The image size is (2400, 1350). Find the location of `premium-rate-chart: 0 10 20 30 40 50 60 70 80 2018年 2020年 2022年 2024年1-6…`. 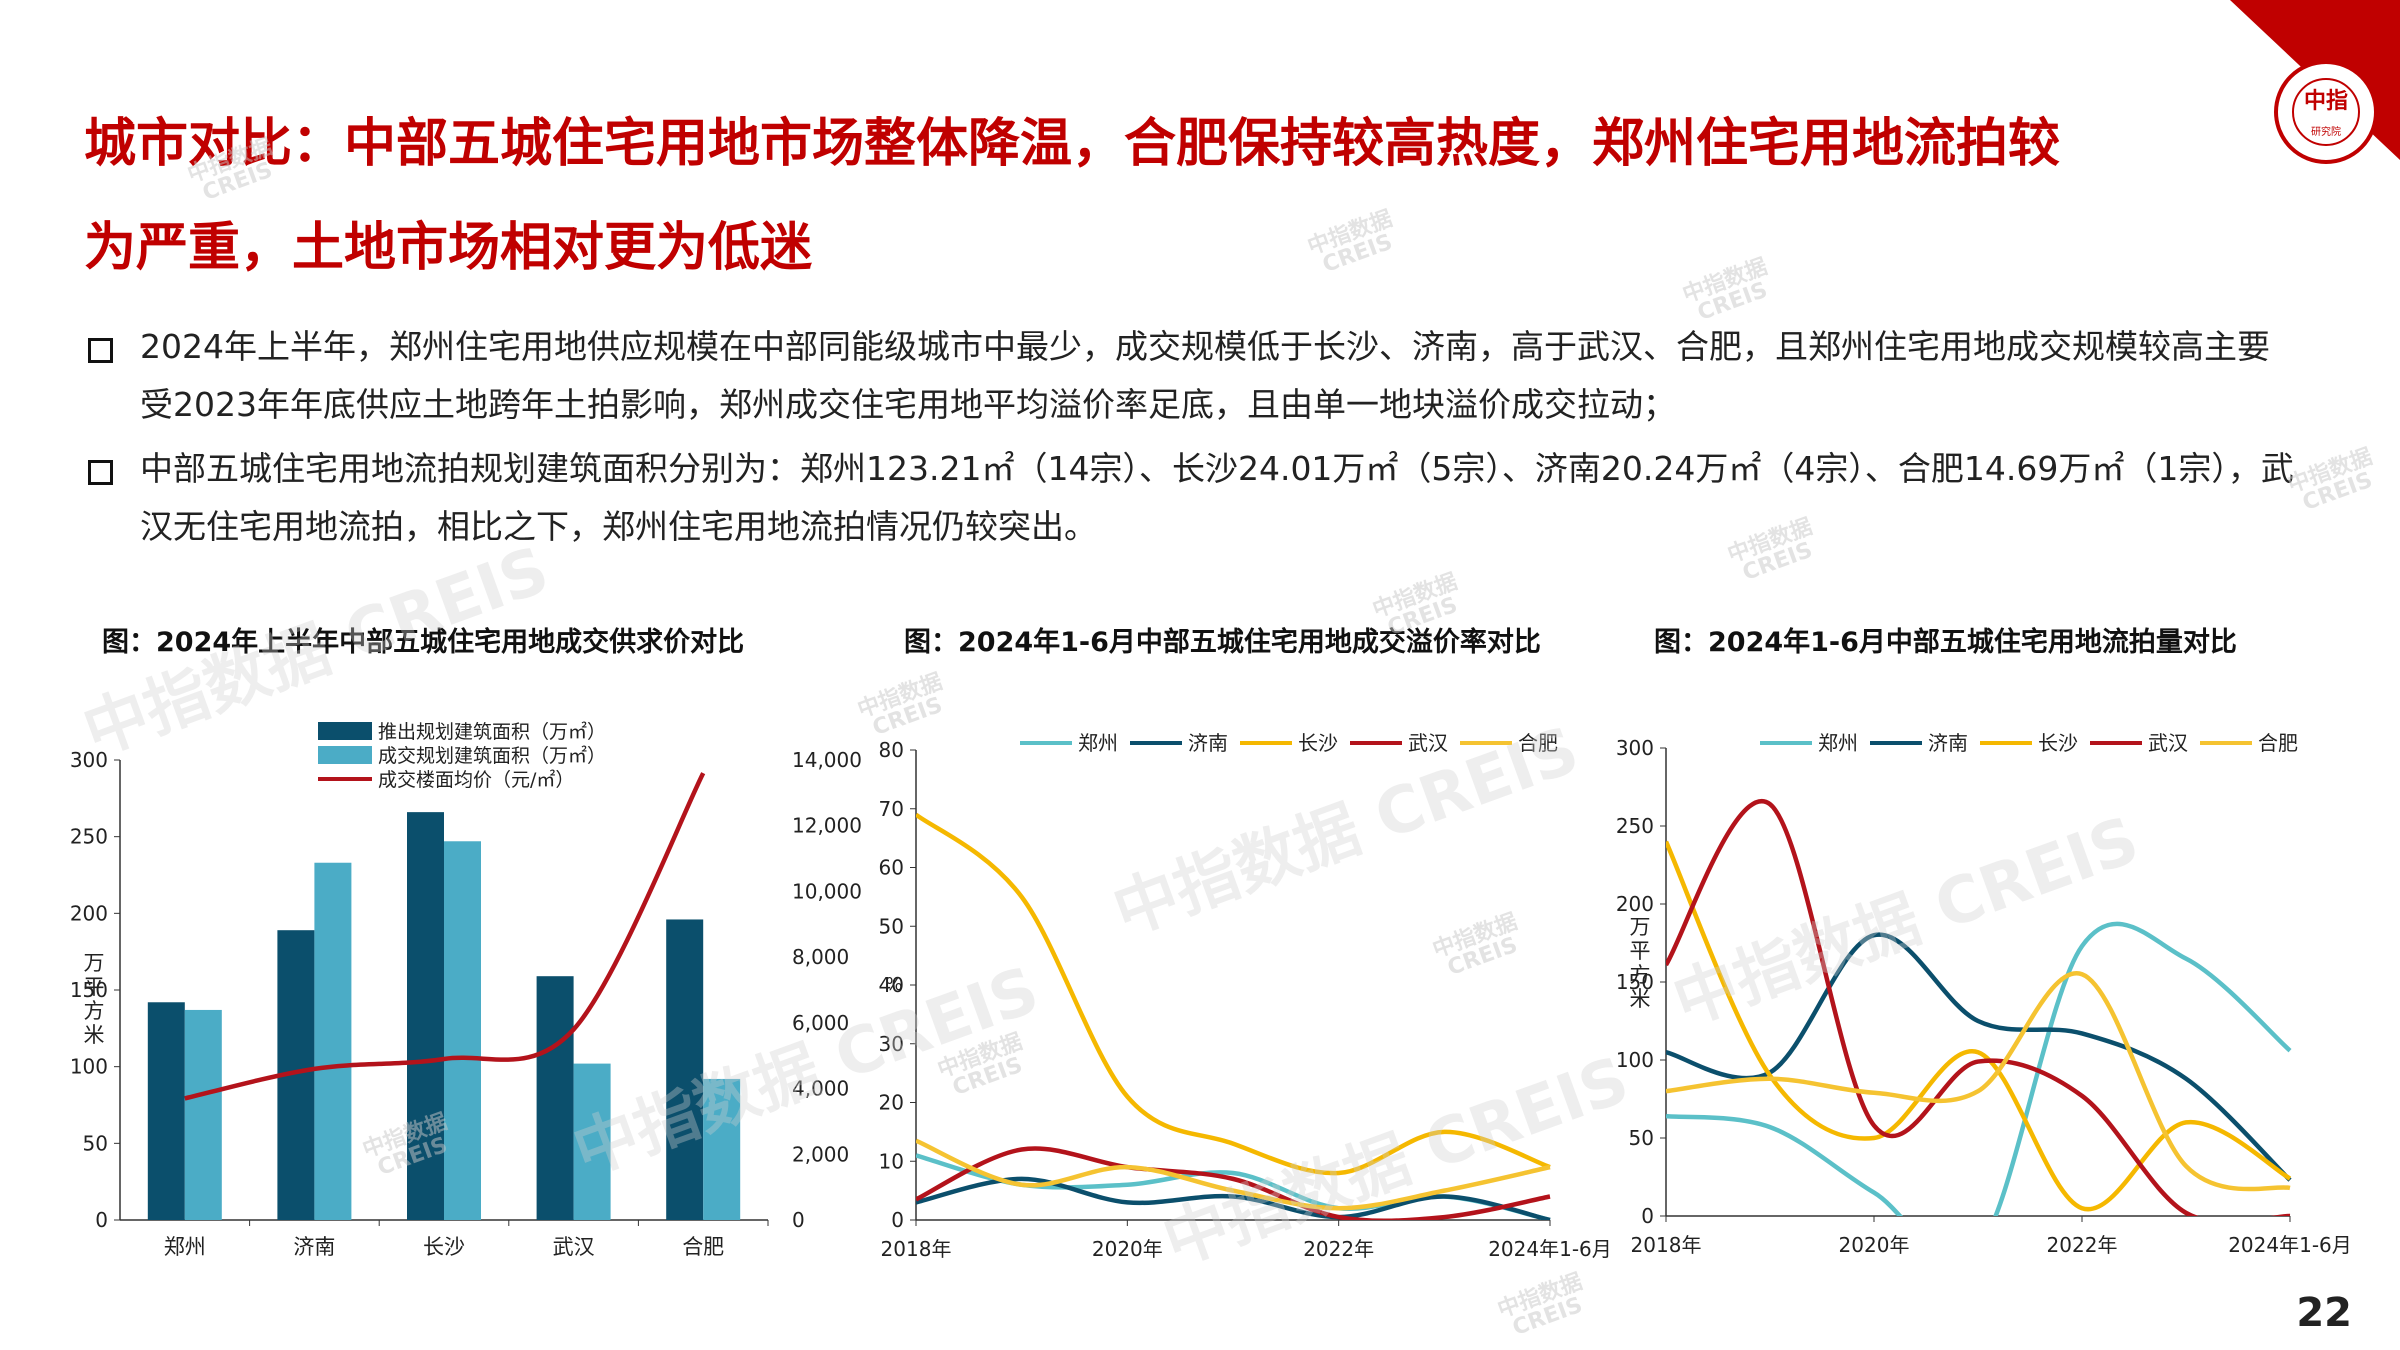

premium-rate-chart: 0 10 20 30 40 50 60 70 80 2018年 2020年 2022年 2024年1-6… is located at coordinates (1244, 996).